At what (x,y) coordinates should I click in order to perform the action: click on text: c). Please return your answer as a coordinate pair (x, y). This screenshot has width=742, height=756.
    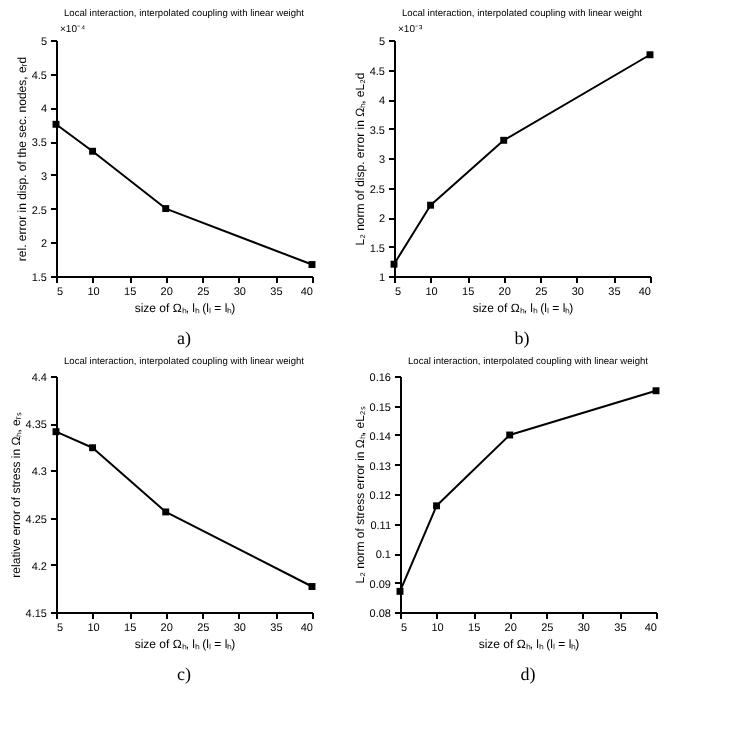
    Looking at the image, I should click on (184, 674).